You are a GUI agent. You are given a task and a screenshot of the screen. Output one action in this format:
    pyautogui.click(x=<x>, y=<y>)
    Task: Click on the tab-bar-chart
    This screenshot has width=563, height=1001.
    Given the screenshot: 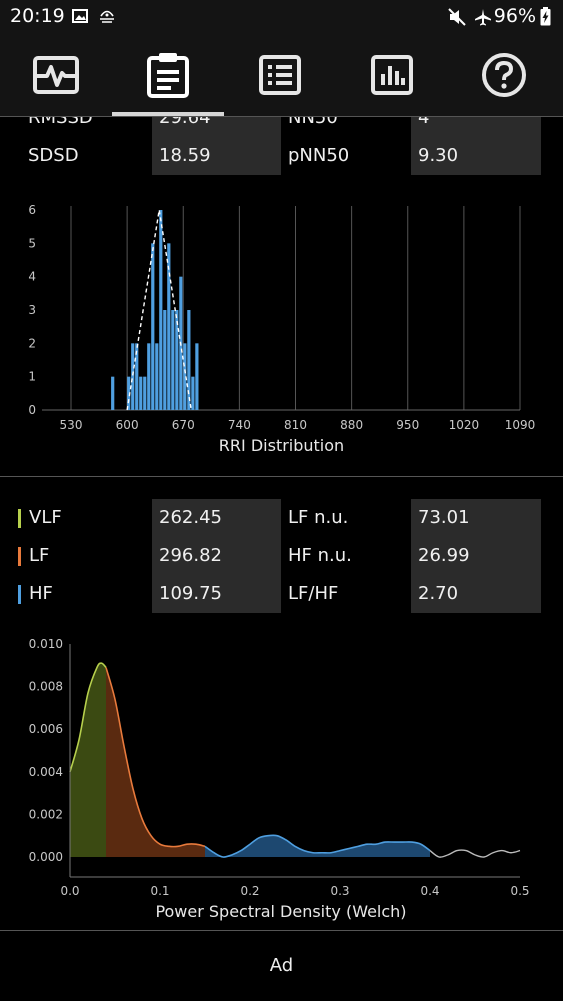 What is the action you would take?
    pyautogui.click(x=392, y=75)
    